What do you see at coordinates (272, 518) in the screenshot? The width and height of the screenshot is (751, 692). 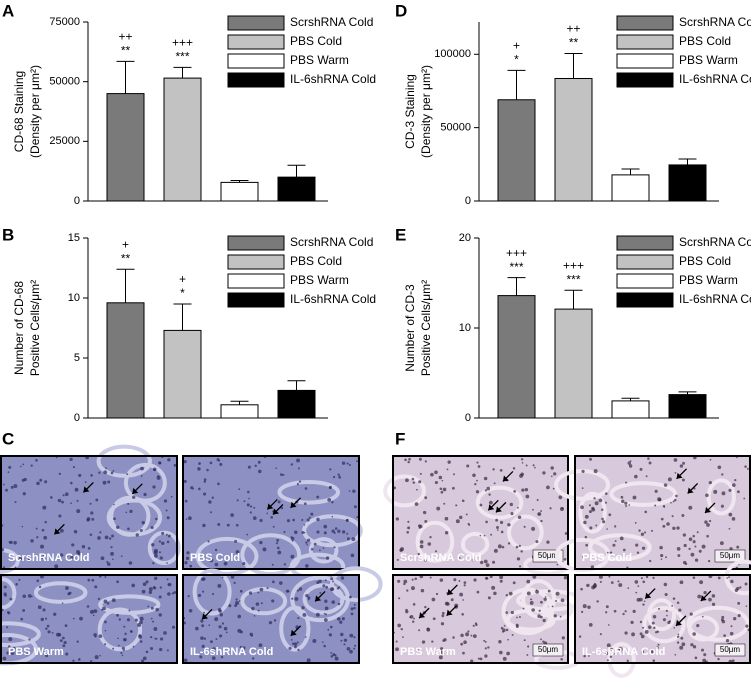 I see `micrograph` at bounding box center [272, 518].